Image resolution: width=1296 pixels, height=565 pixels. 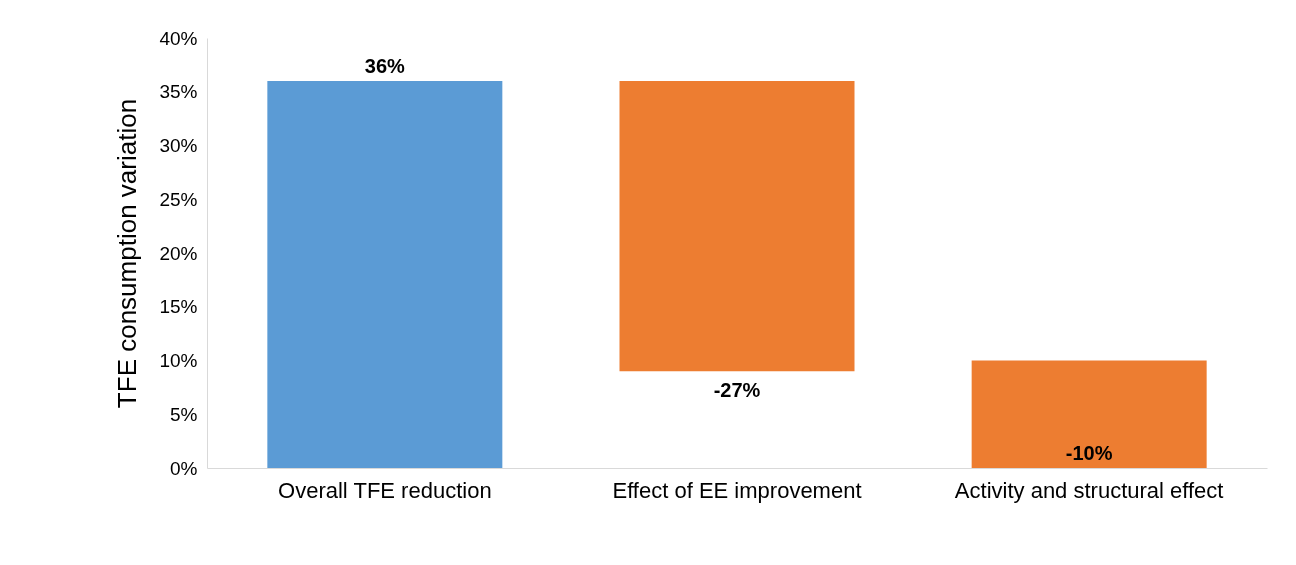 What do you see at coordinates (178, 38) in the screenshot?
I see `y-tick-label: 40%` at bounding box center [178, 38].